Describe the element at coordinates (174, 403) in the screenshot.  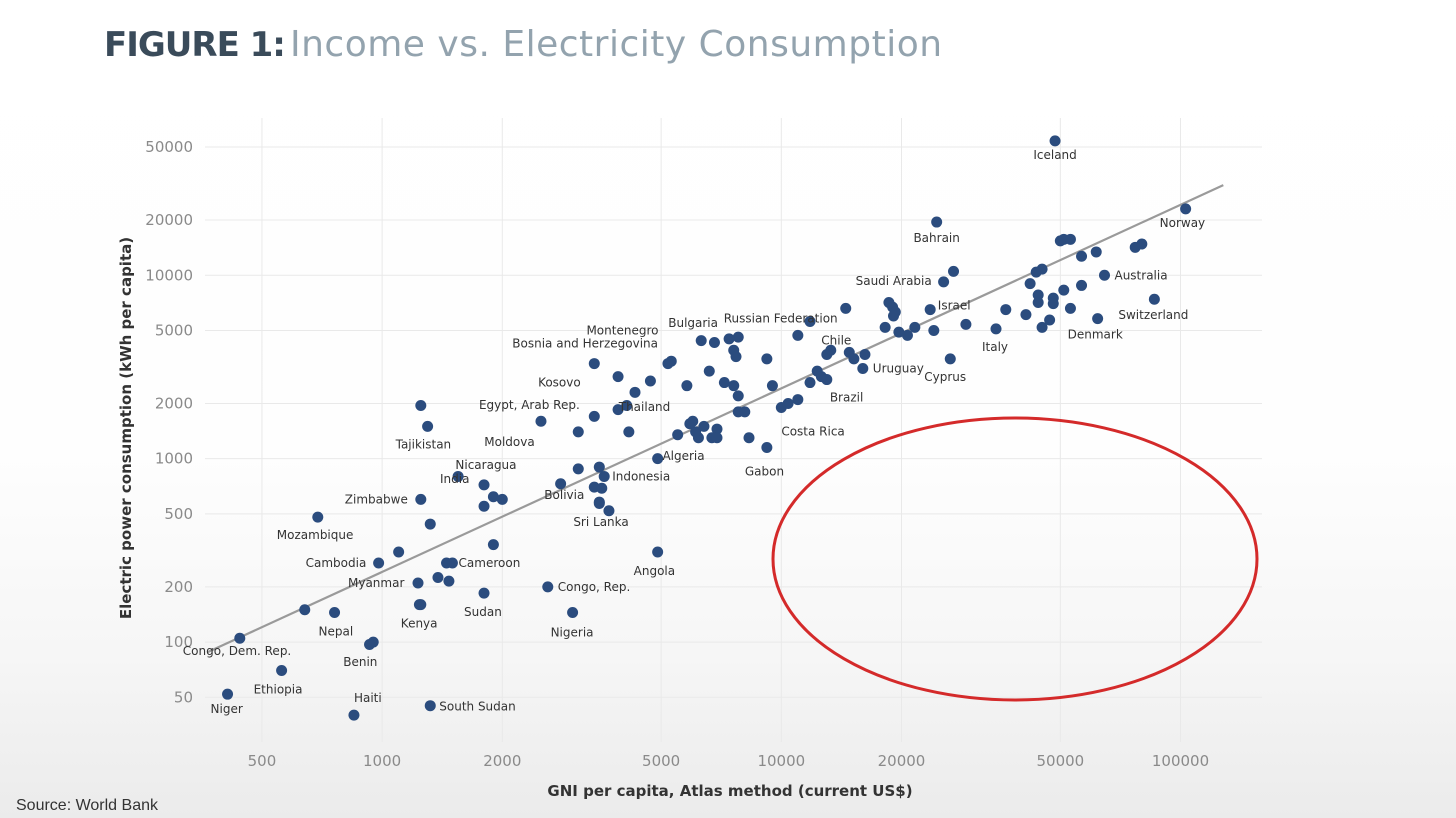
I see `y-tick-label: 2000` at that location.